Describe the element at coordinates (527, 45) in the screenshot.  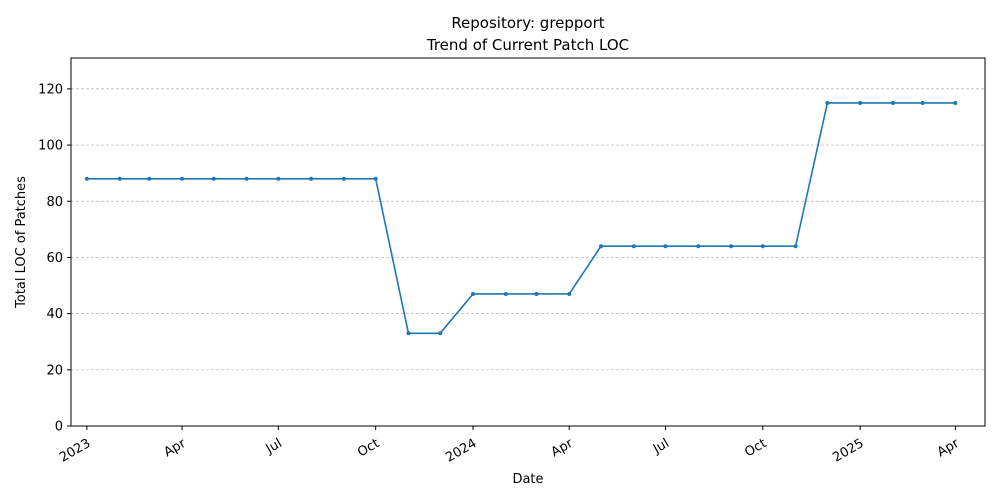
I see `chart-subtitle: Trend of Current Patch LOC` at that location.